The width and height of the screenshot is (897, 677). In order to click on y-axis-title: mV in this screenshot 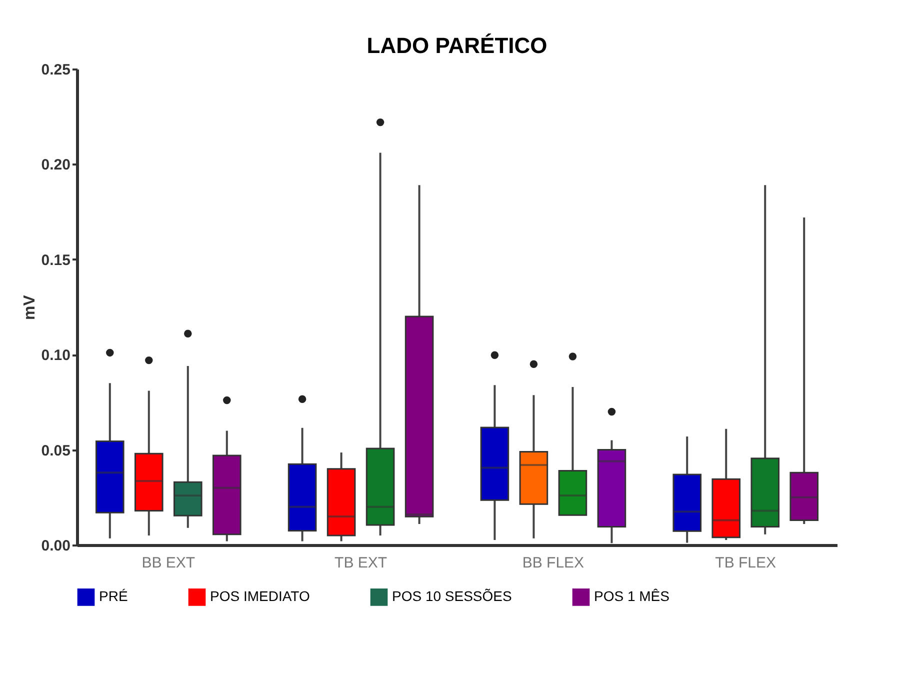, I will do `click(29, 307)`.